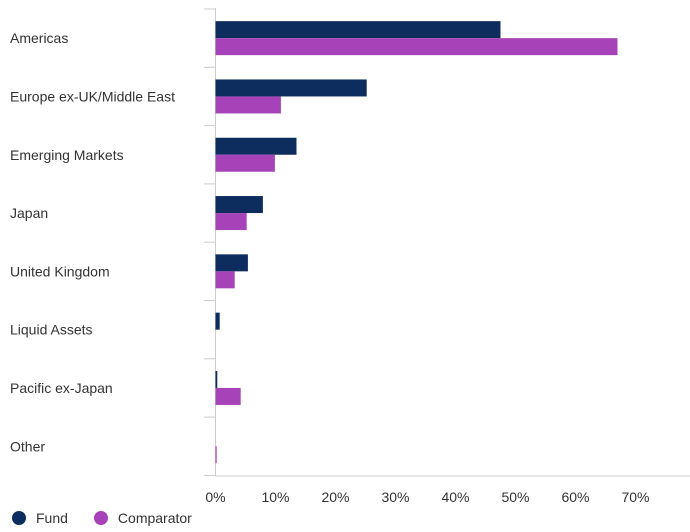 The width and height of the screenshot is (690, 532). I want to click on category-label-pacific-ex-japan: Pacific ex-Japan, so click(61, 388).